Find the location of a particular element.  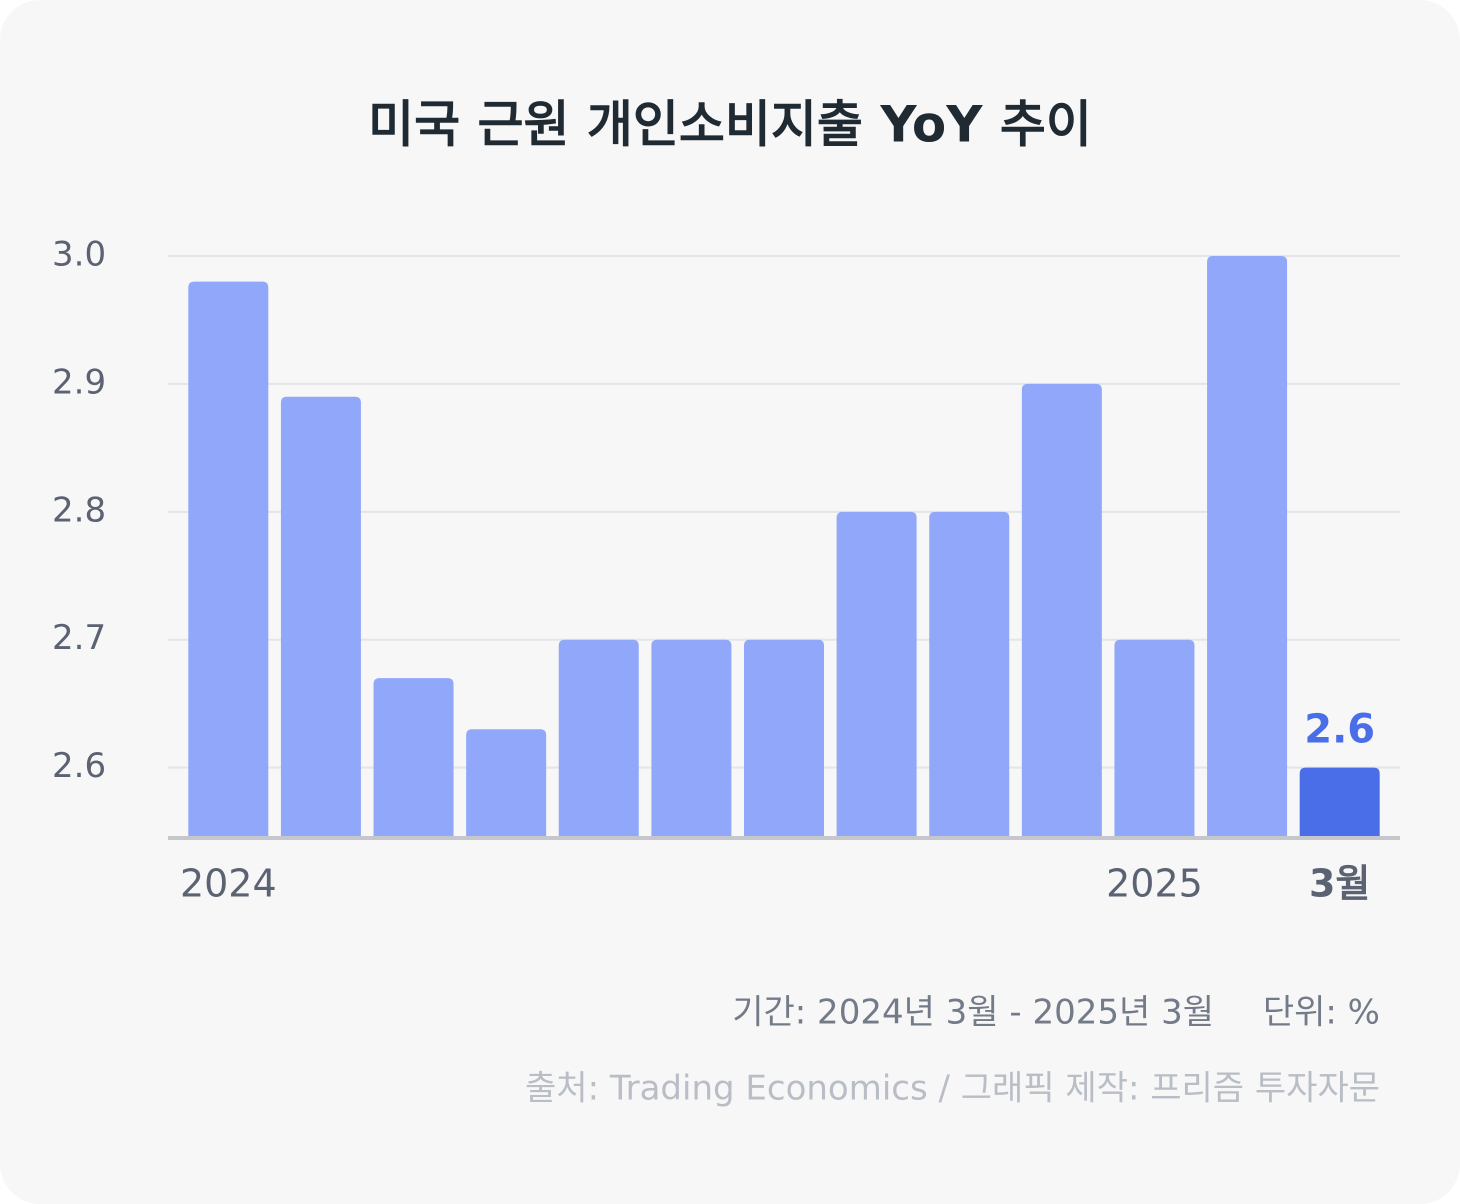

y-tick-label: 2.6 is located at coordinates (79, 766).